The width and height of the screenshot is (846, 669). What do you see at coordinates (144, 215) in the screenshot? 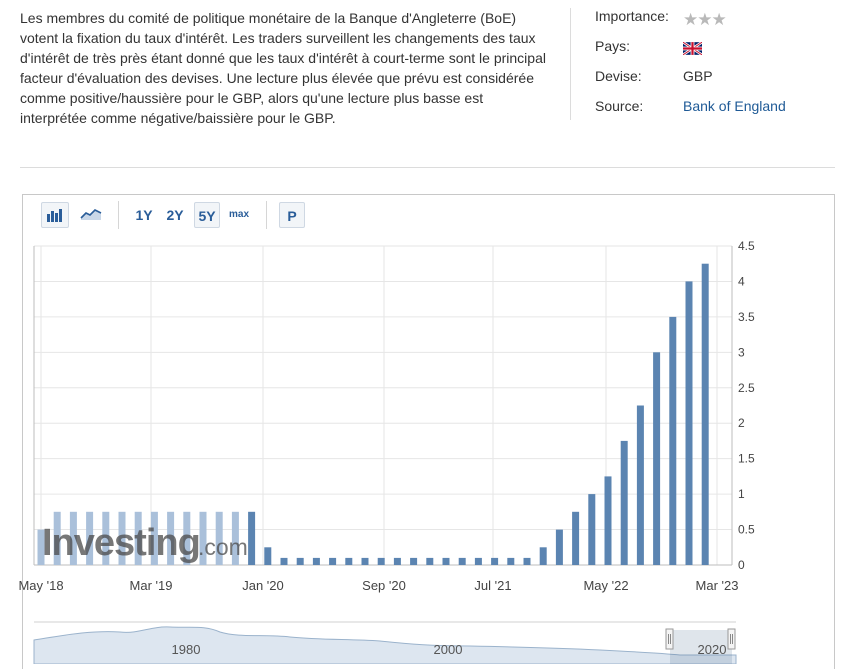
I see `range-1y-button: 1Y` at bounding box center [144, 215].